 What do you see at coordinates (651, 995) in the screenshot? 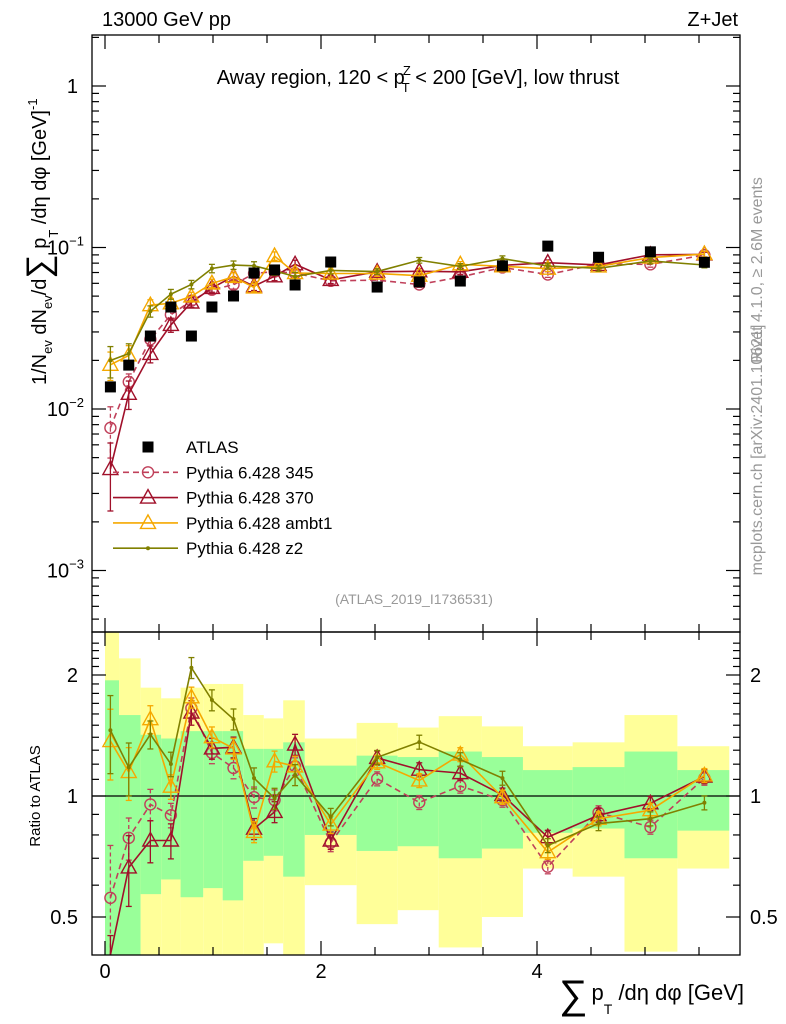
I see `x-axis-label: ∑ pT /dη dφ [GeV]` at bounding box center [651, 995].